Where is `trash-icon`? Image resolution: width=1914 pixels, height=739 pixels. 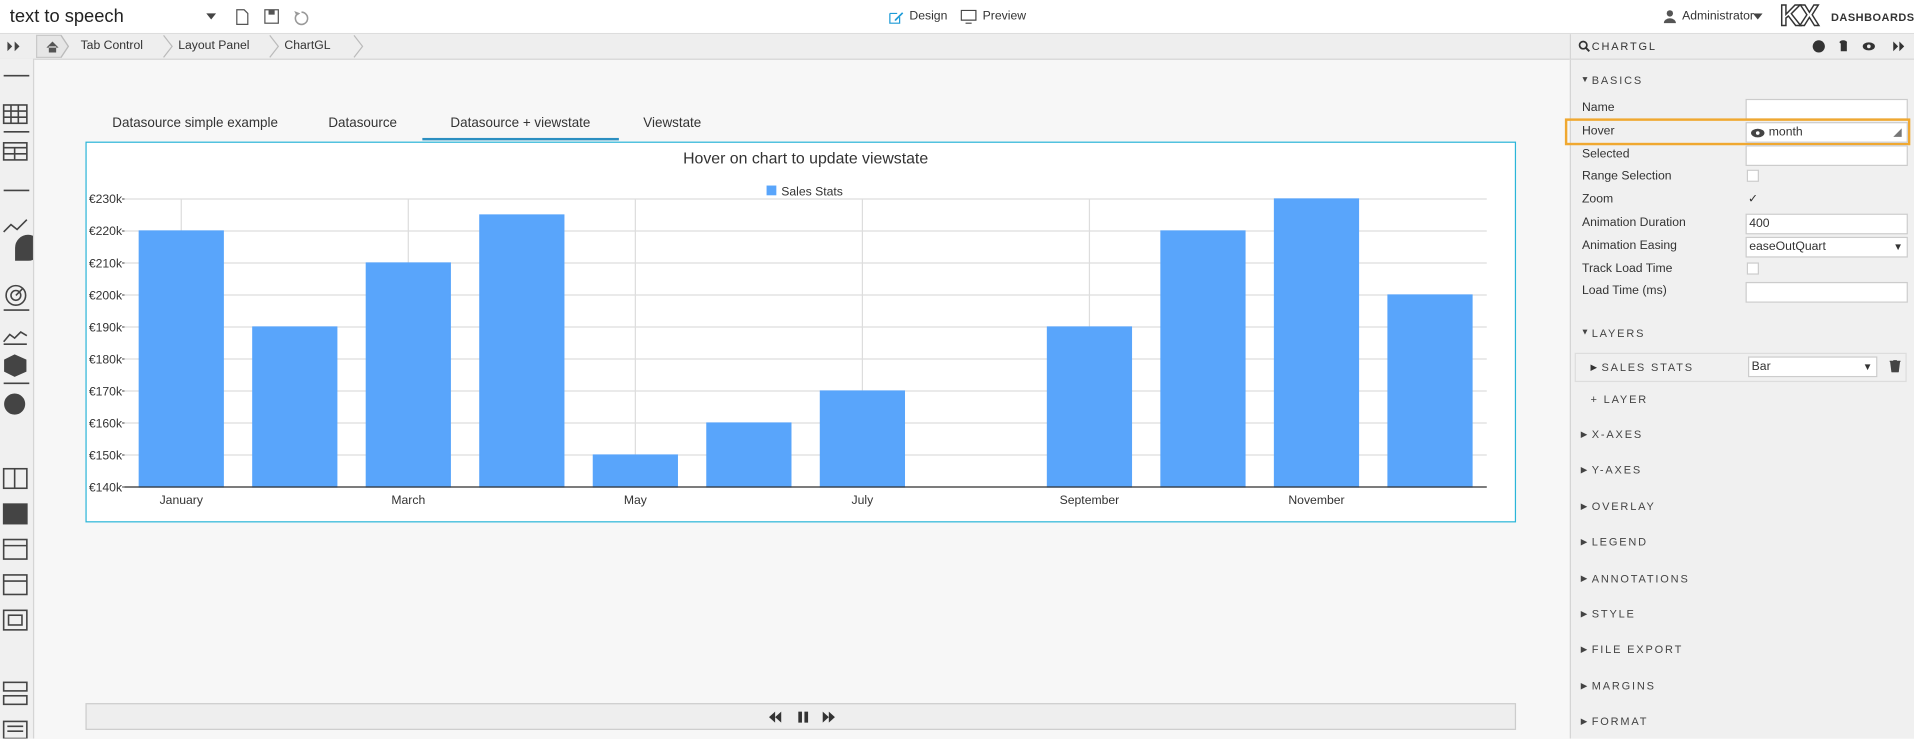
trash-icon is located at coordinates (1895, 366).